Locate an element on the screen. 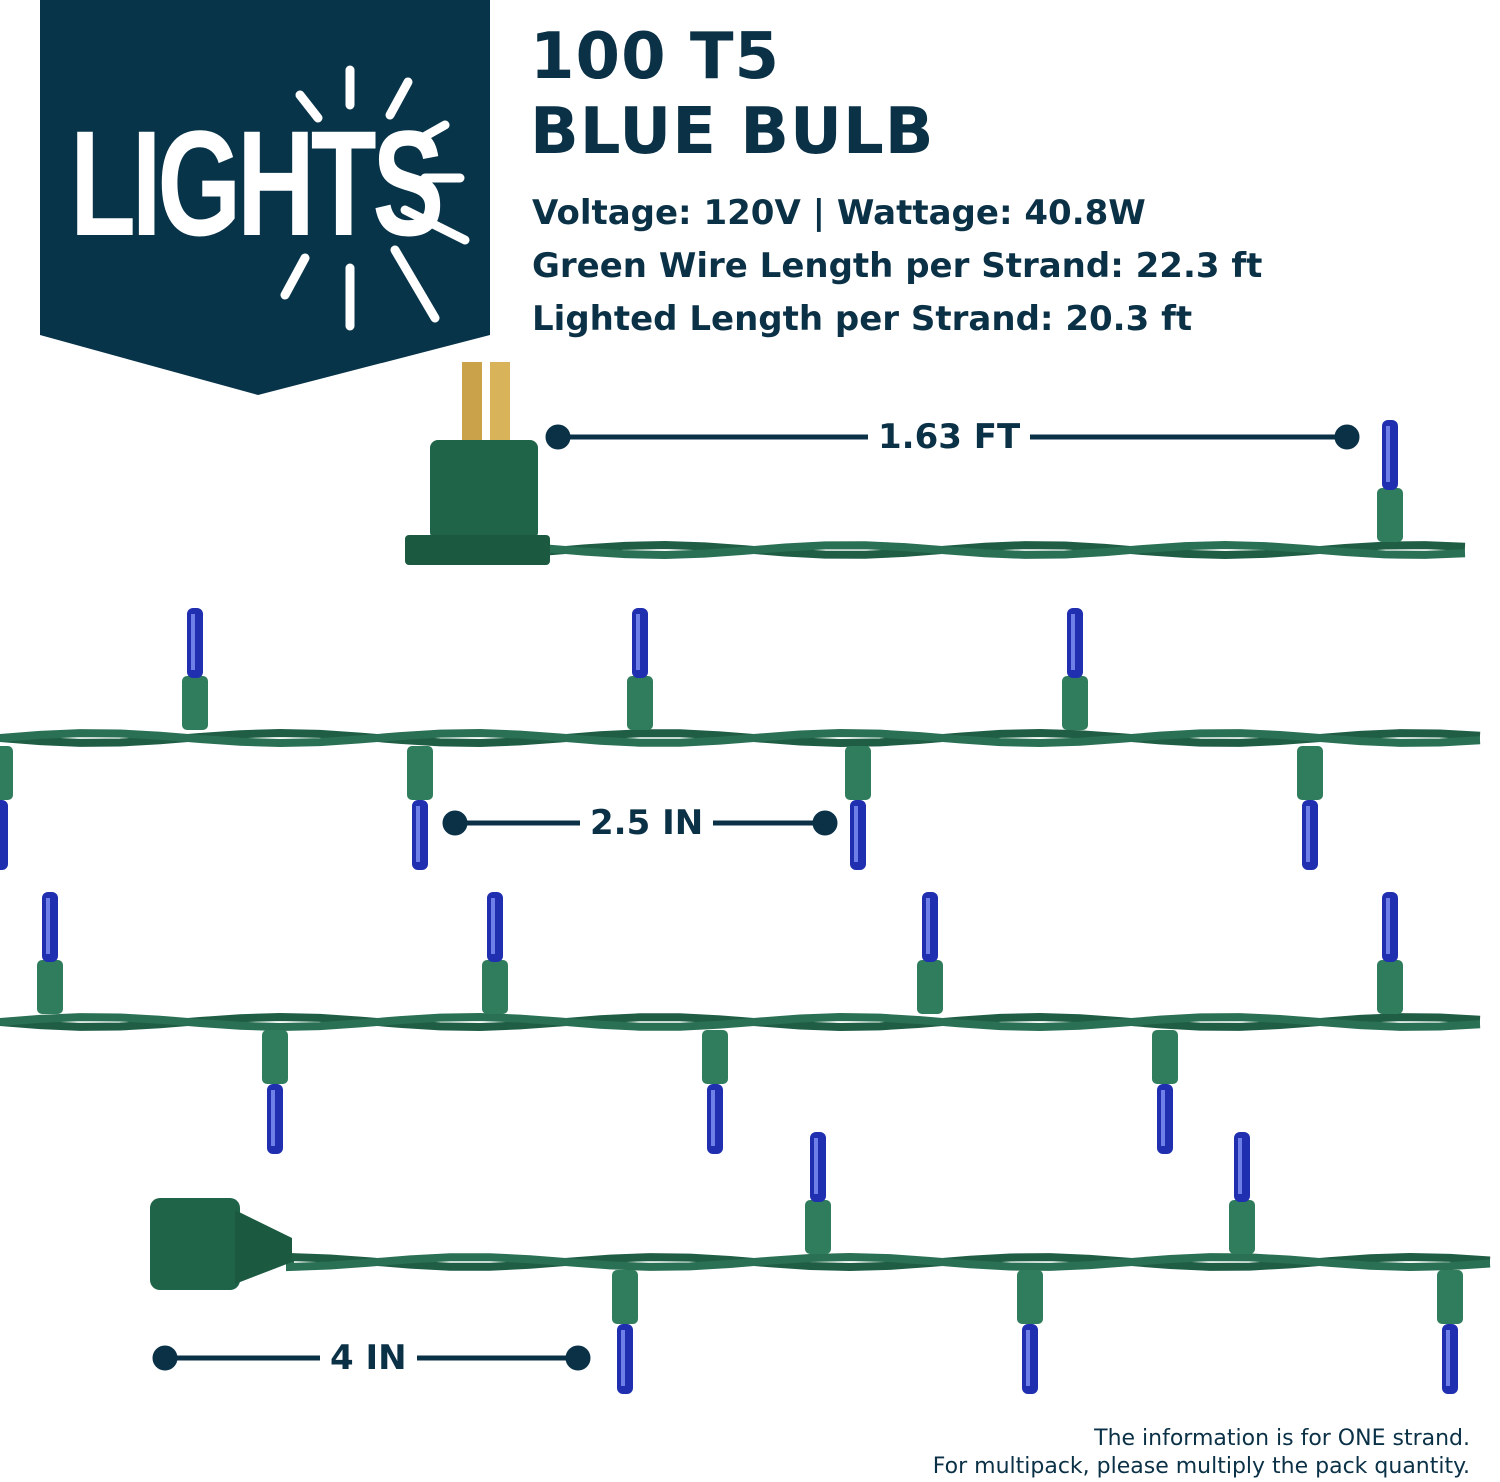 The image size is (1500, 1482). dimension-label-end: 4 IN is located at coordinates (368, 1358).